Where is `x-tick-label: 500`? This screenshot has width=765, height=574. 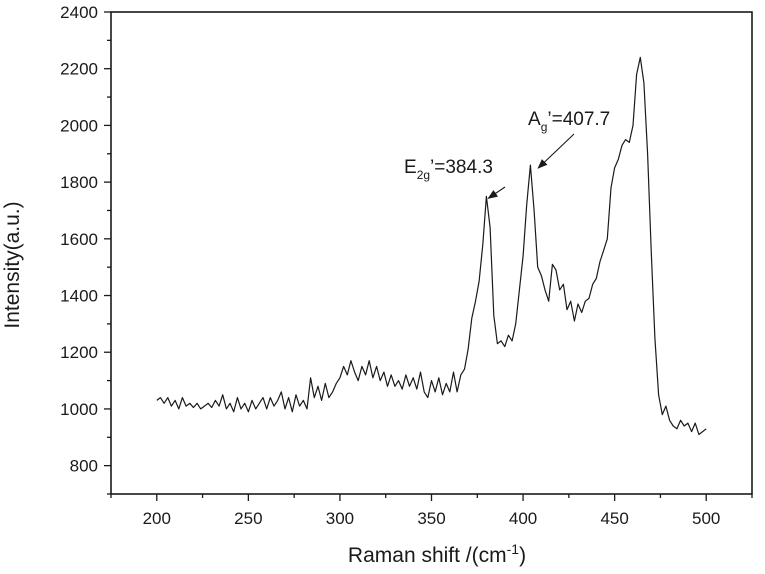 x-tick-label: 500 is located at coordinates (706, 518).